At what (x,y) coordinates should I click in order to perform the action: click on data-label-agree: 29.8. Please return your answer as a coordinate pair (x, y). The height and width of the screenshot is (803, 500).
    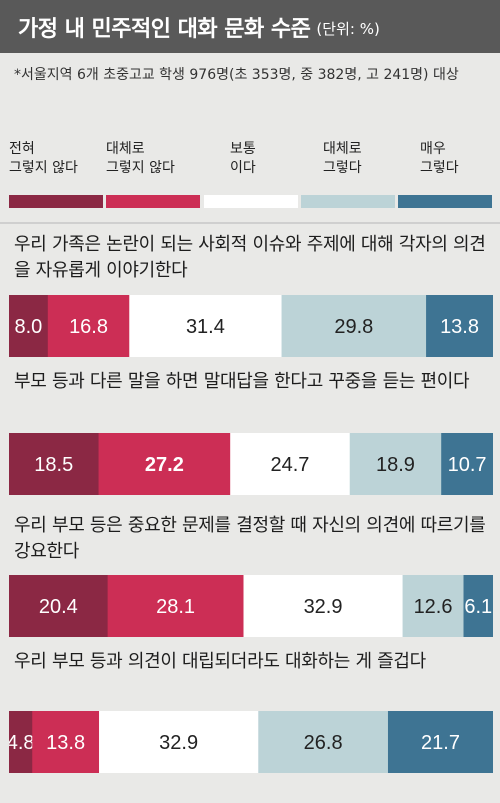
    Looking at the image, I should click on (353, 327).